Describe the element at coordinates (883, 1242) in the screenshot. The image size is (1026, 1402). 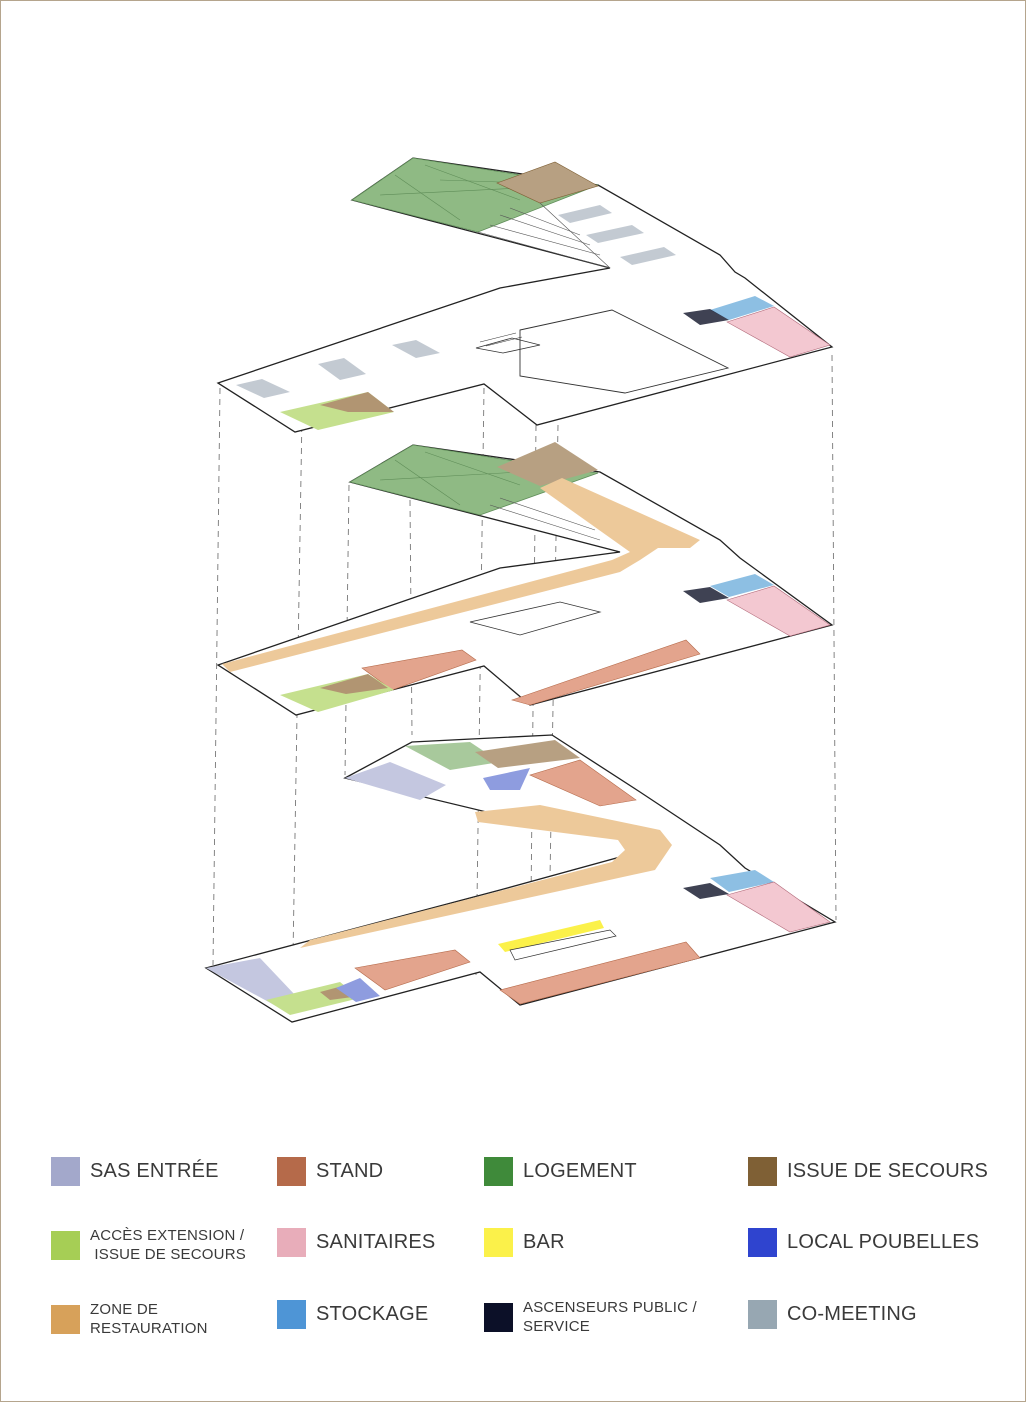
I see `legend-label: LOCAL POUBELLES` at that location.